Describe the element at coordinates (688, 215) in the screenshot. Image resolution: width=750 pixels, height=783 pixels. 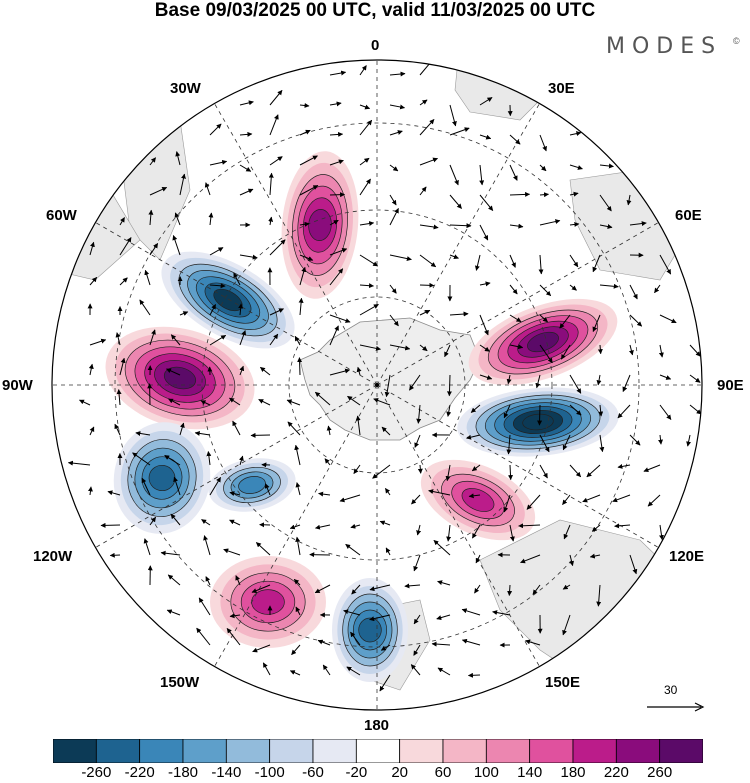
I see `longitude-label-60e: 60E` at that location.